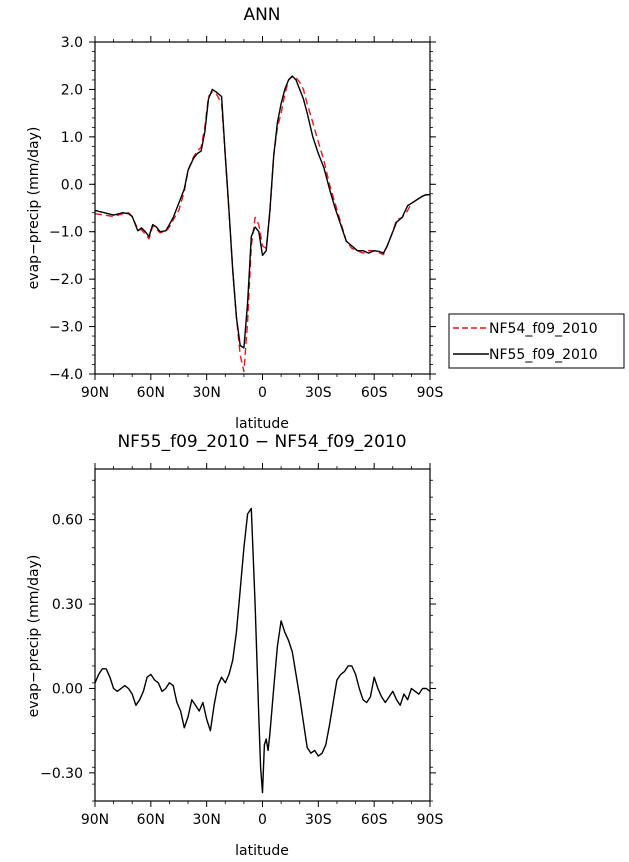 The image size is (629, 862). I want to click on bottom-x-tick-label: 30N, so click(207, 820).